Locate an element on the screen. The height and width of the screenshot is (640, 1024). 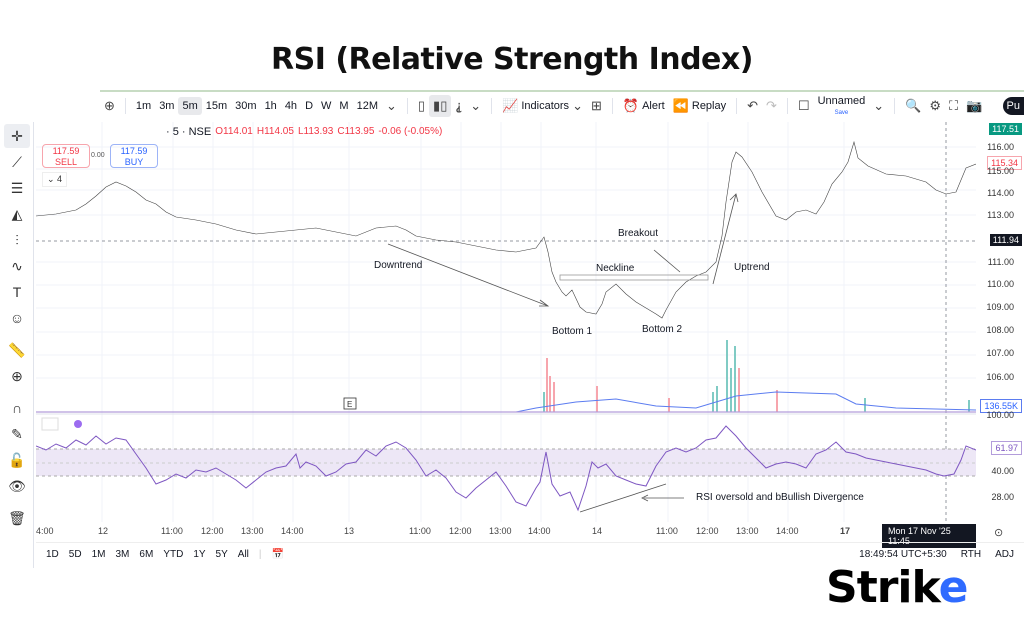
pattern-icon: ◭ is located at coordinates (17, 213).